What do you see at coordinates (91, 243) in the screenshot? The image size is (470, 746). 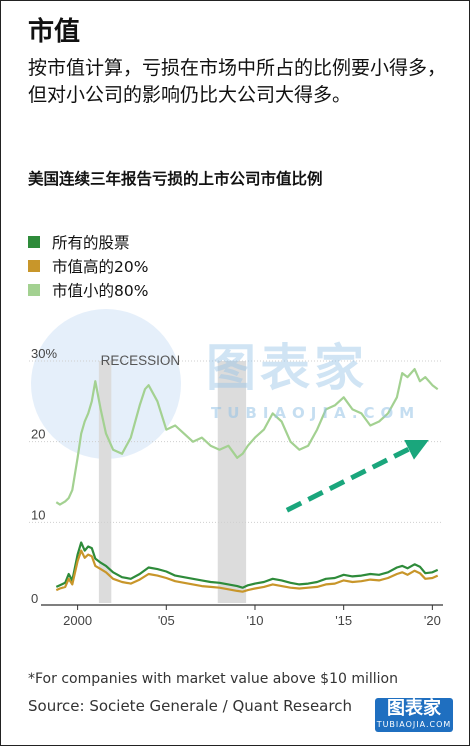 I see `legend-label-all-stocks: 所有的股票` at bounding box center [91, 243].